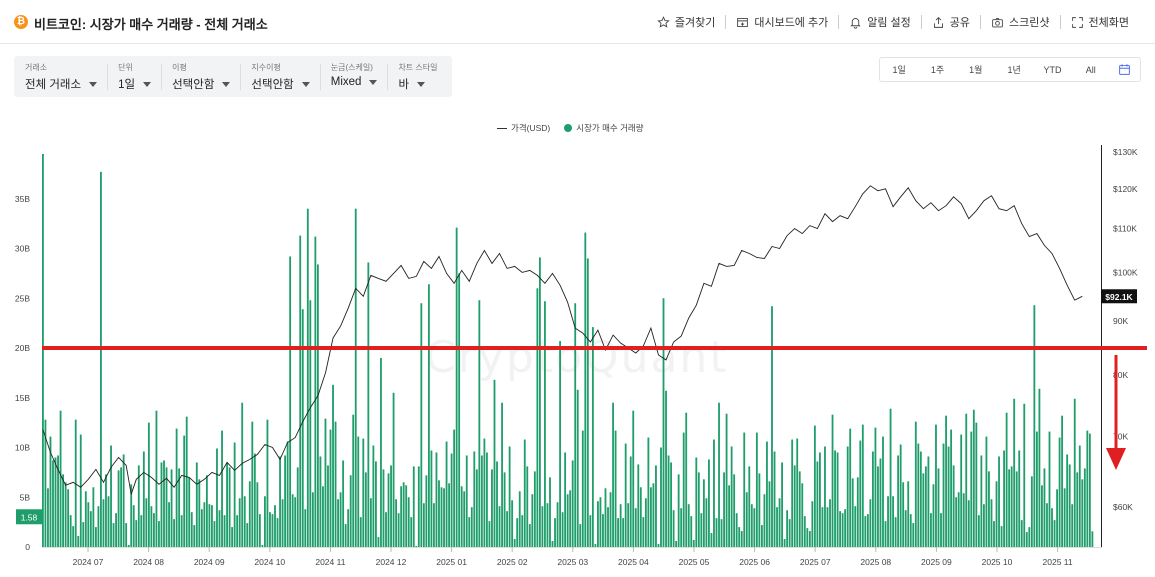 This screenshot has width=1155, height=577. Describe the element at coordinates (60, 76) in the screenshot. I see `filter-exchange: 거래소 전체 거래소` at that location.